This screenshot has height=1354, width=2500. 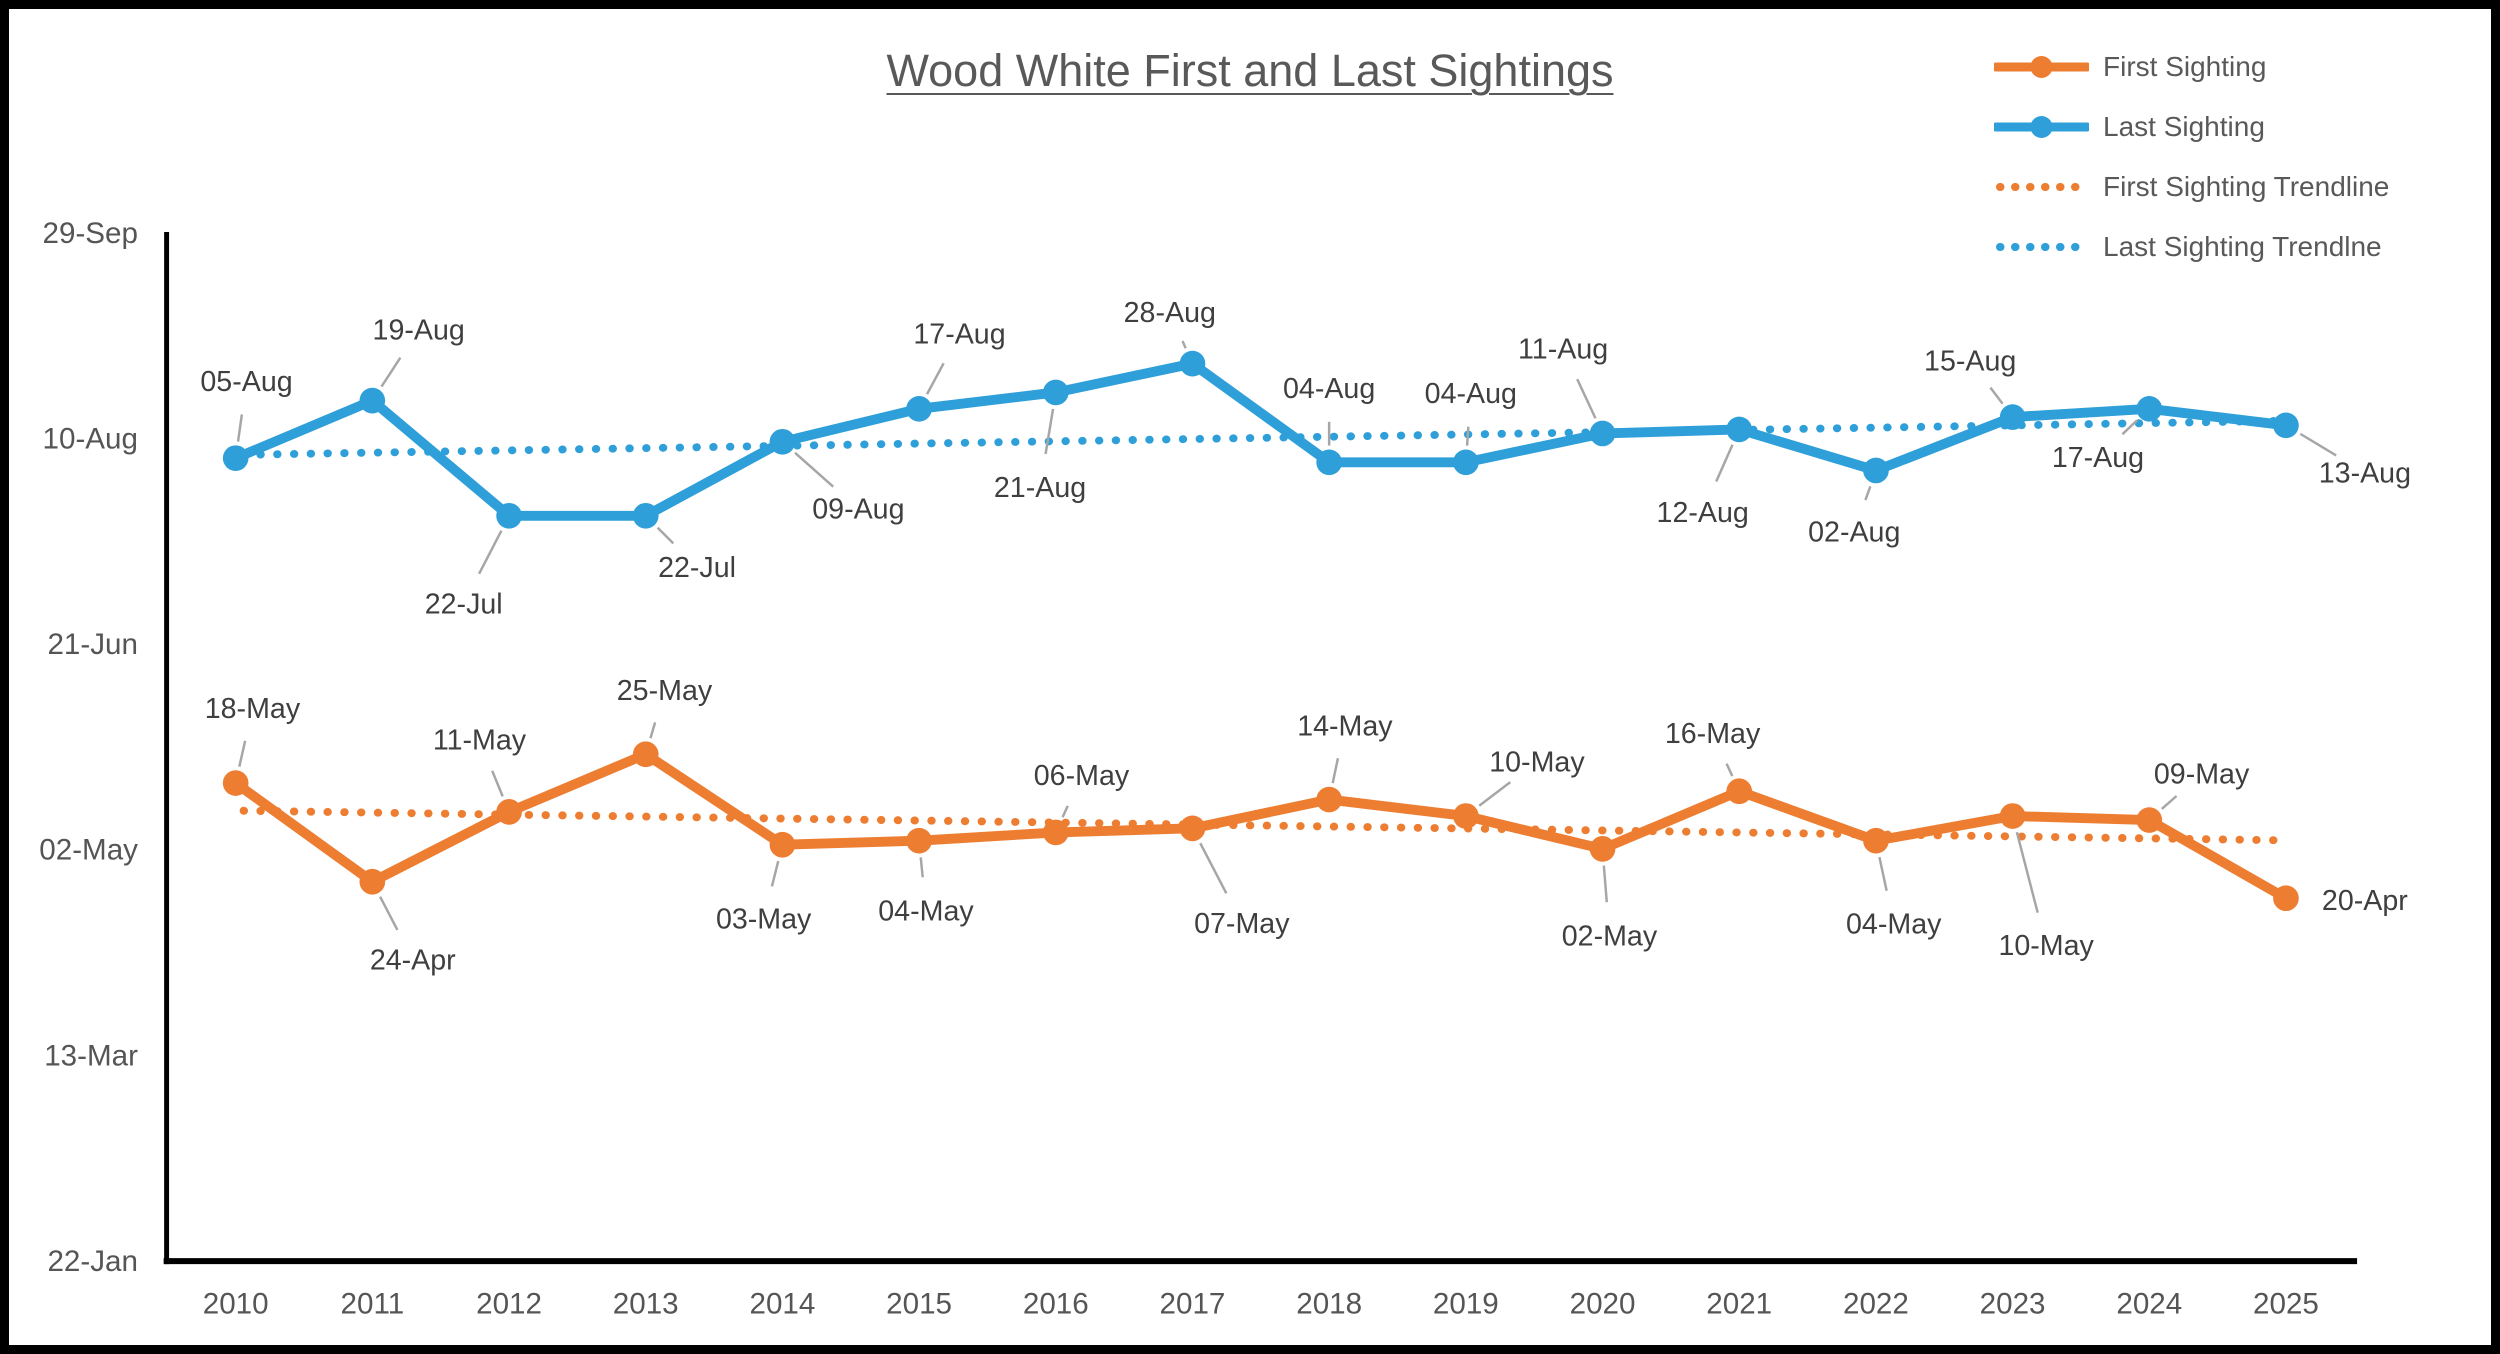 What do you see at coordinates (2149, 1303) in the screenshot?
I see `x-tick-label: 2024` at bounding box center [2149, 1303].